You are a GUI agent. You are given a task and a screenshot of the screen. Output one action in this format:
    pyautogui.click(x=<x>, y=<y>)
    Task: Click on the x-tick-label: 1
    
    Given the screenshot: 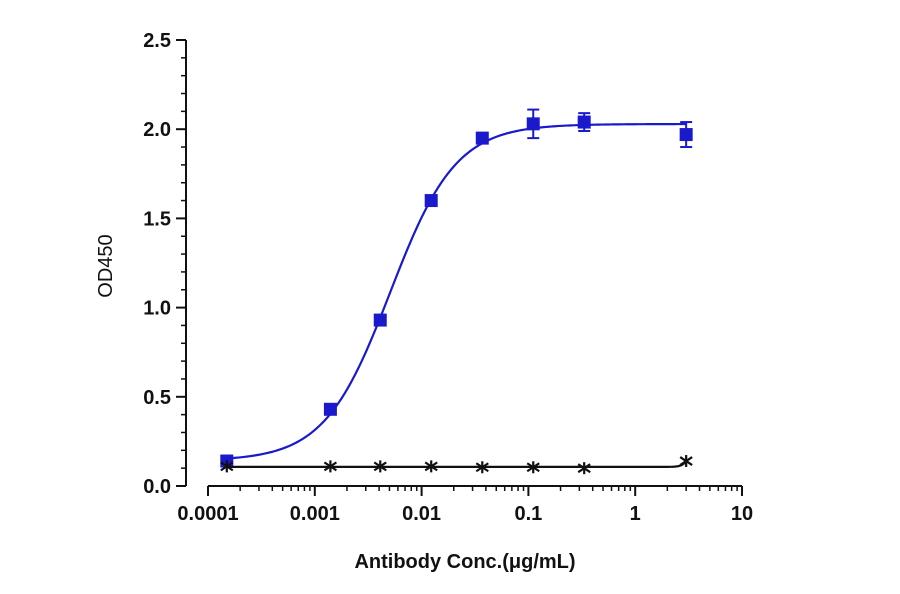 What is the action you would take?
    pyautogui.click(x=635, y=514)
    